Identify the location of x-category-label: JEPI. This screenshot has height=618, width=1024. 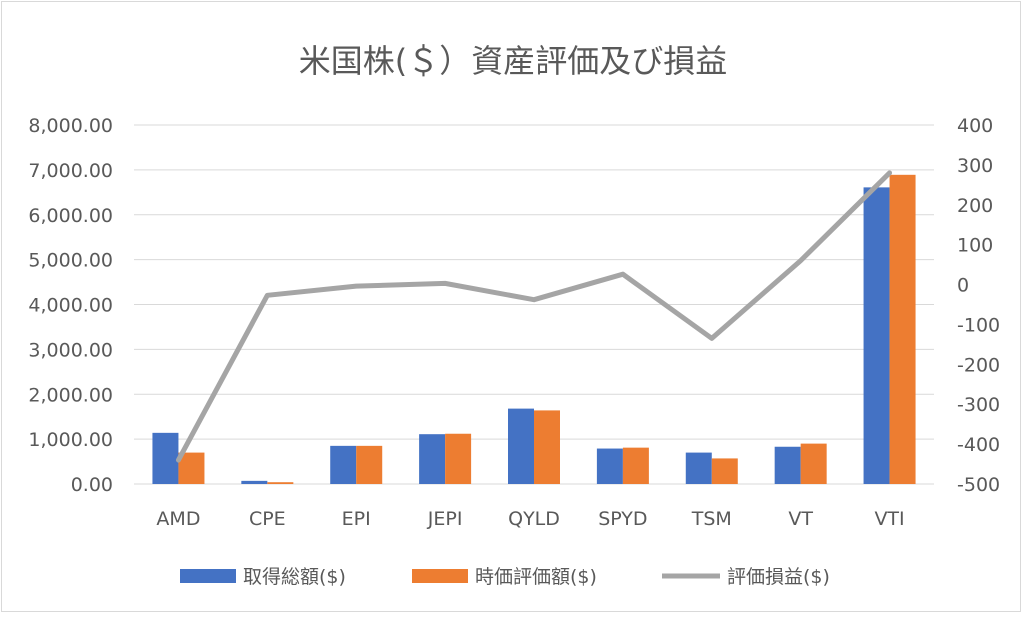
(445, 519).